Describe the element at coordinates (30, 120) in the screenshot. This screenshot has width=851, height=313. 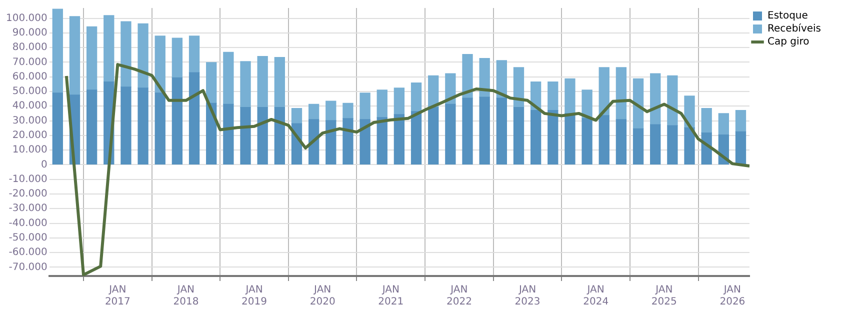
I see `y-tick-label: 30.000` at that location.